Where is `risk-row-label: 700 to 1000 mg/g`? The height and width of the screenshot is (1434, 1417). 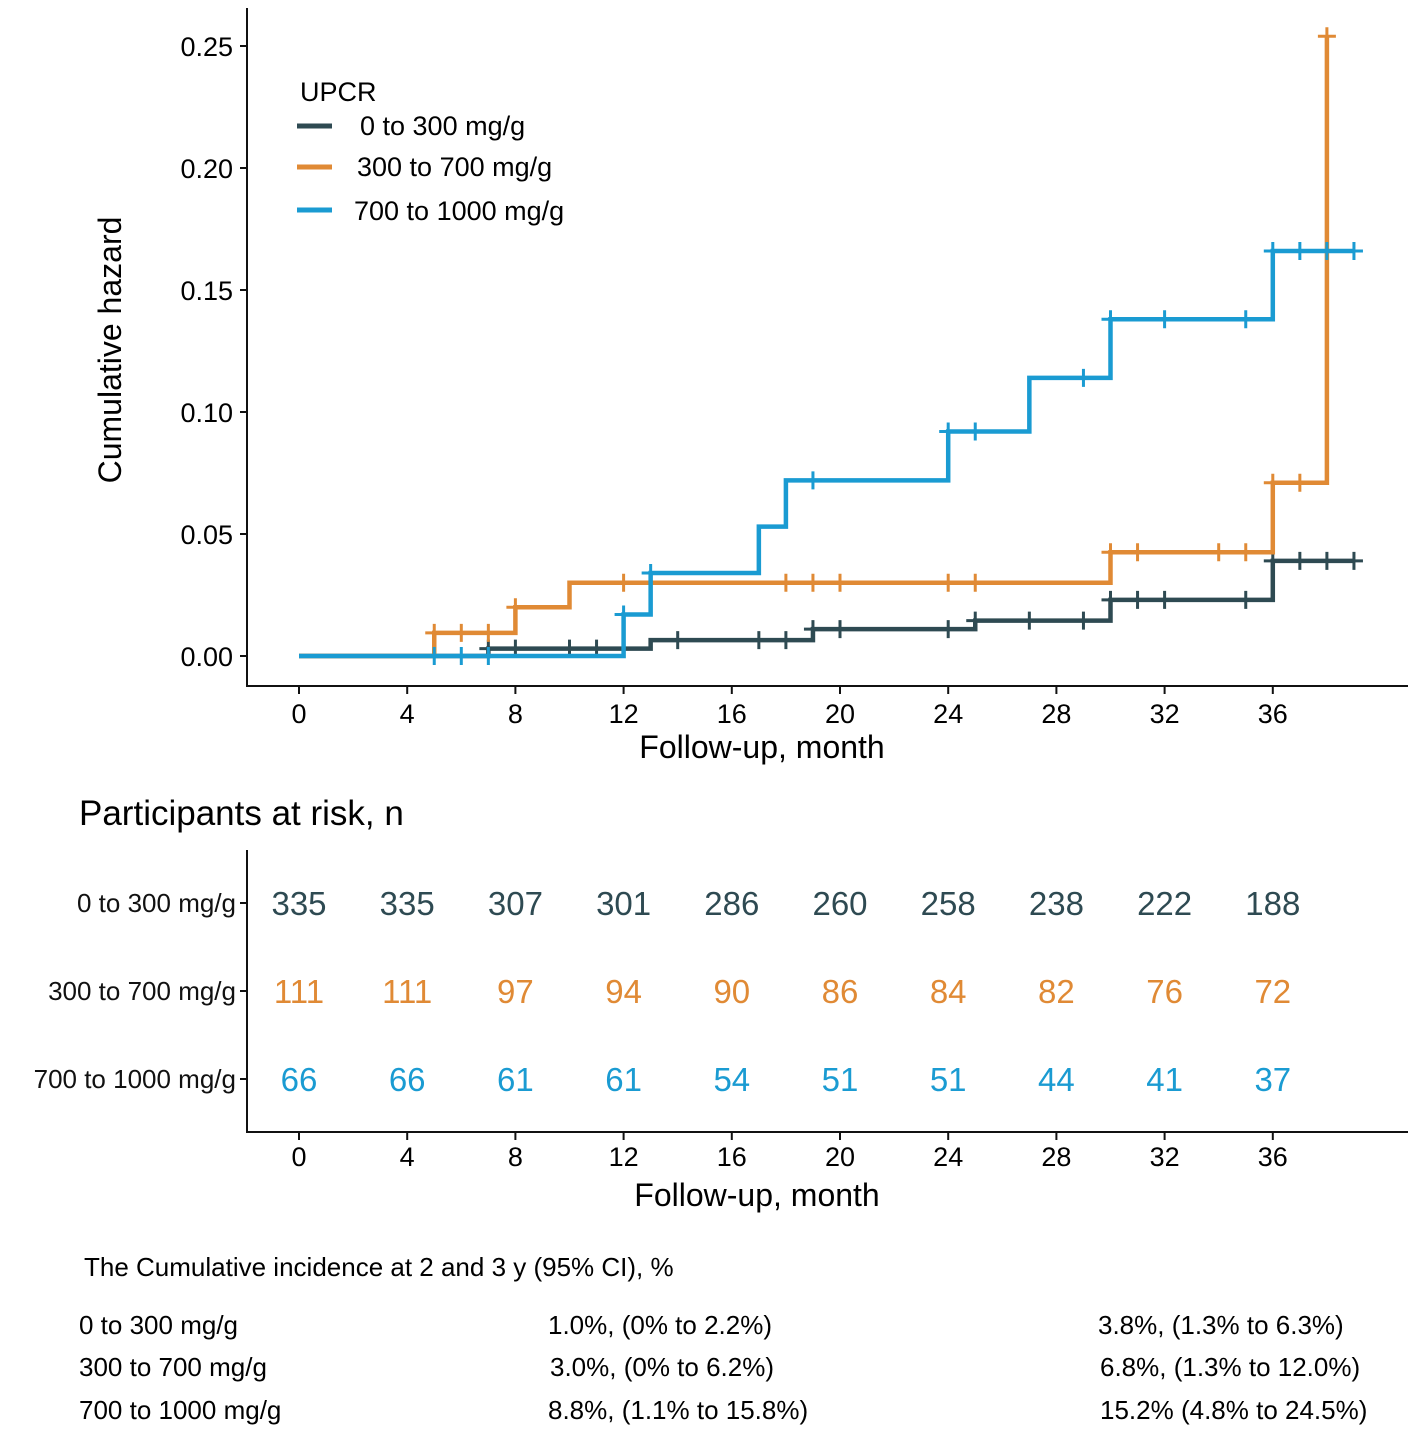 risk-row-label: 700 to 1000 mg/g is located at coordinates (135, 1079).